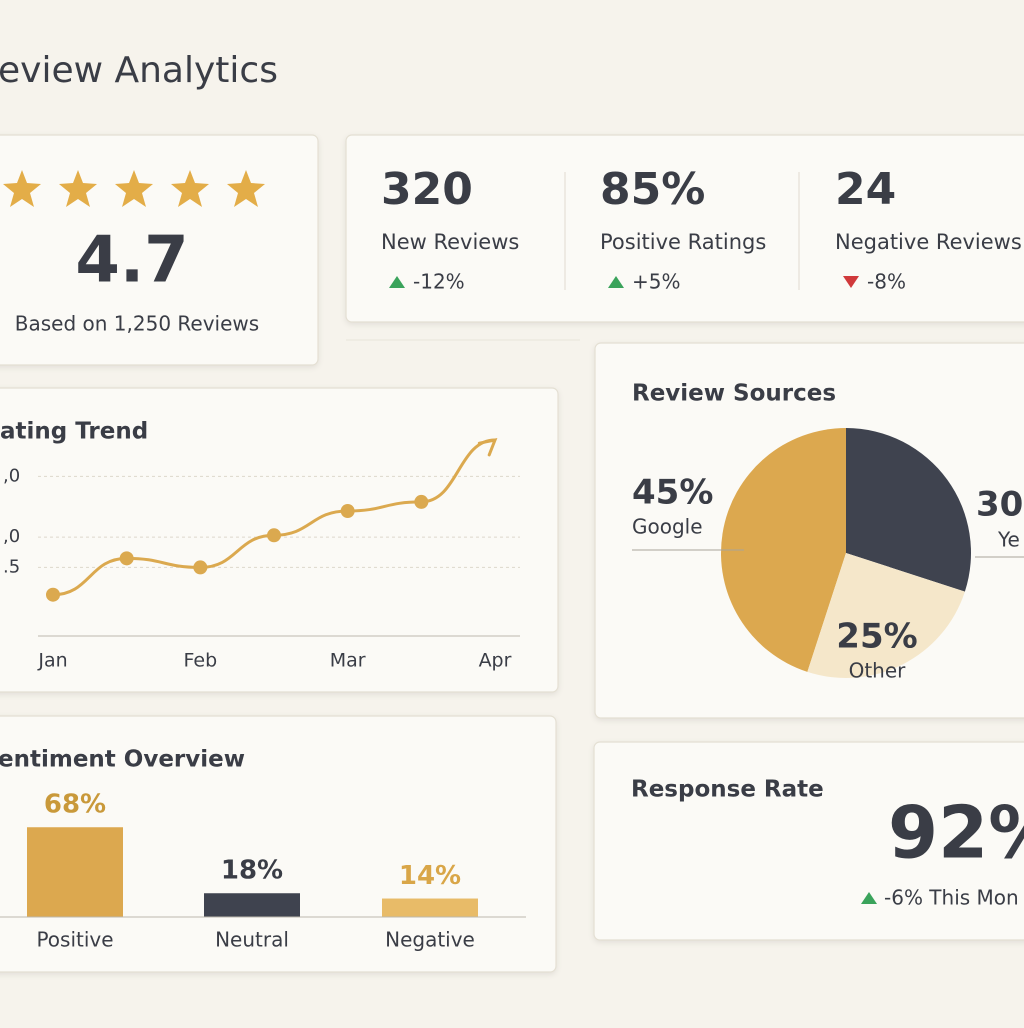 This screenshot has width=1024, height=1028. I want to click on chart-title: entiment Overview, so click(122, 760).